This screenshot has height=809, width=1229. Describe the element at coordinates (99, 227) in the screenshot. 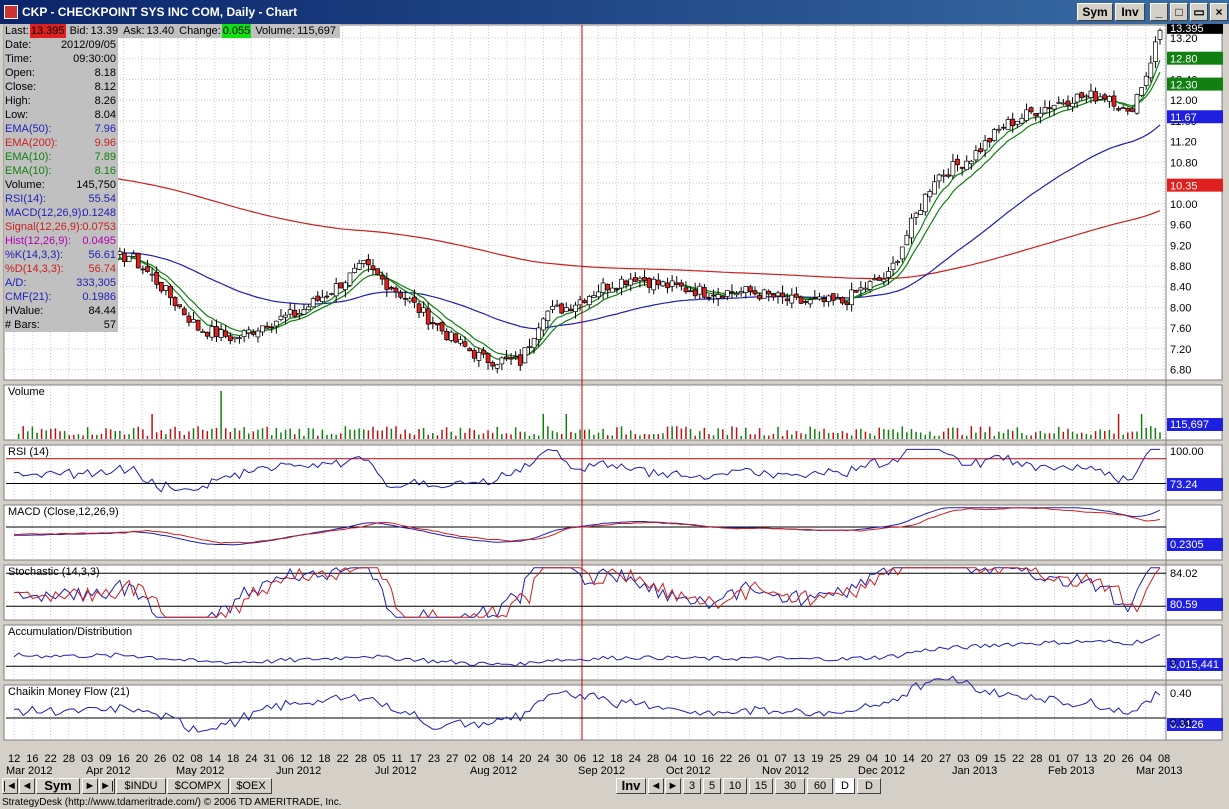

I see `data-value: 0.0753` at that location.